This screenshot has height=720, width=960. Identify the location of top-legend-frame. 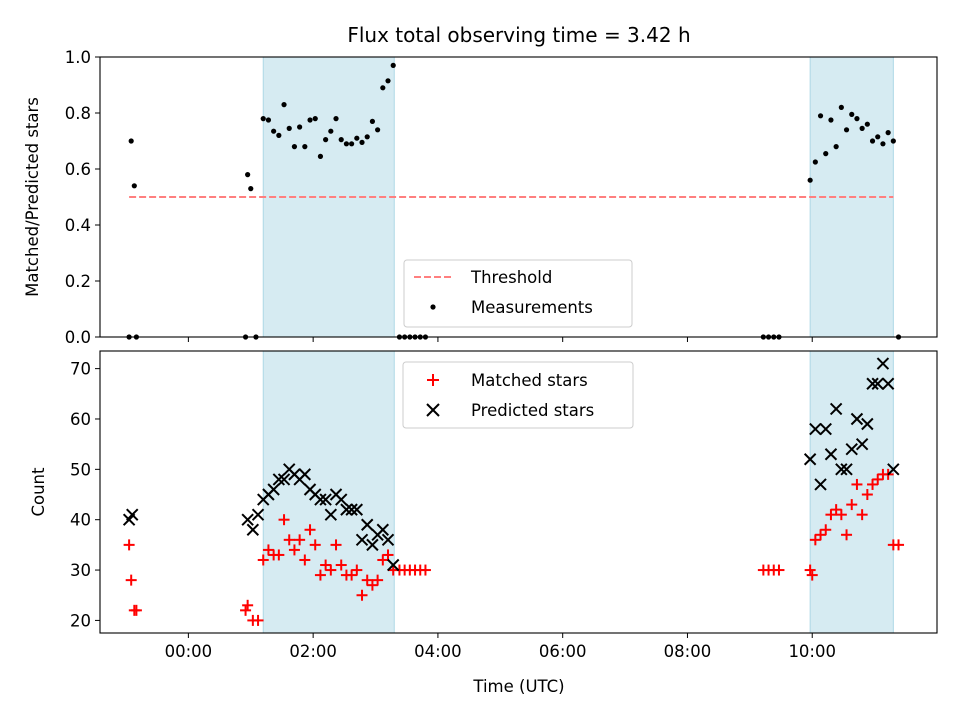
(518, 293).